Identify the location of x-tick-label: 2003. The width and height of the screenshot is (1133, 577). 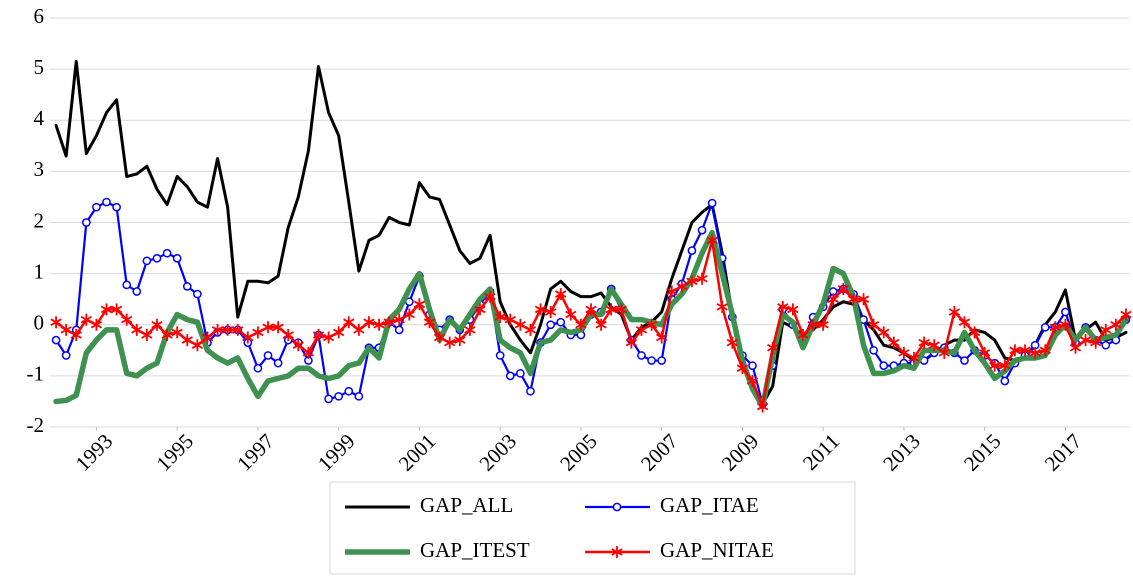
(497, 452).